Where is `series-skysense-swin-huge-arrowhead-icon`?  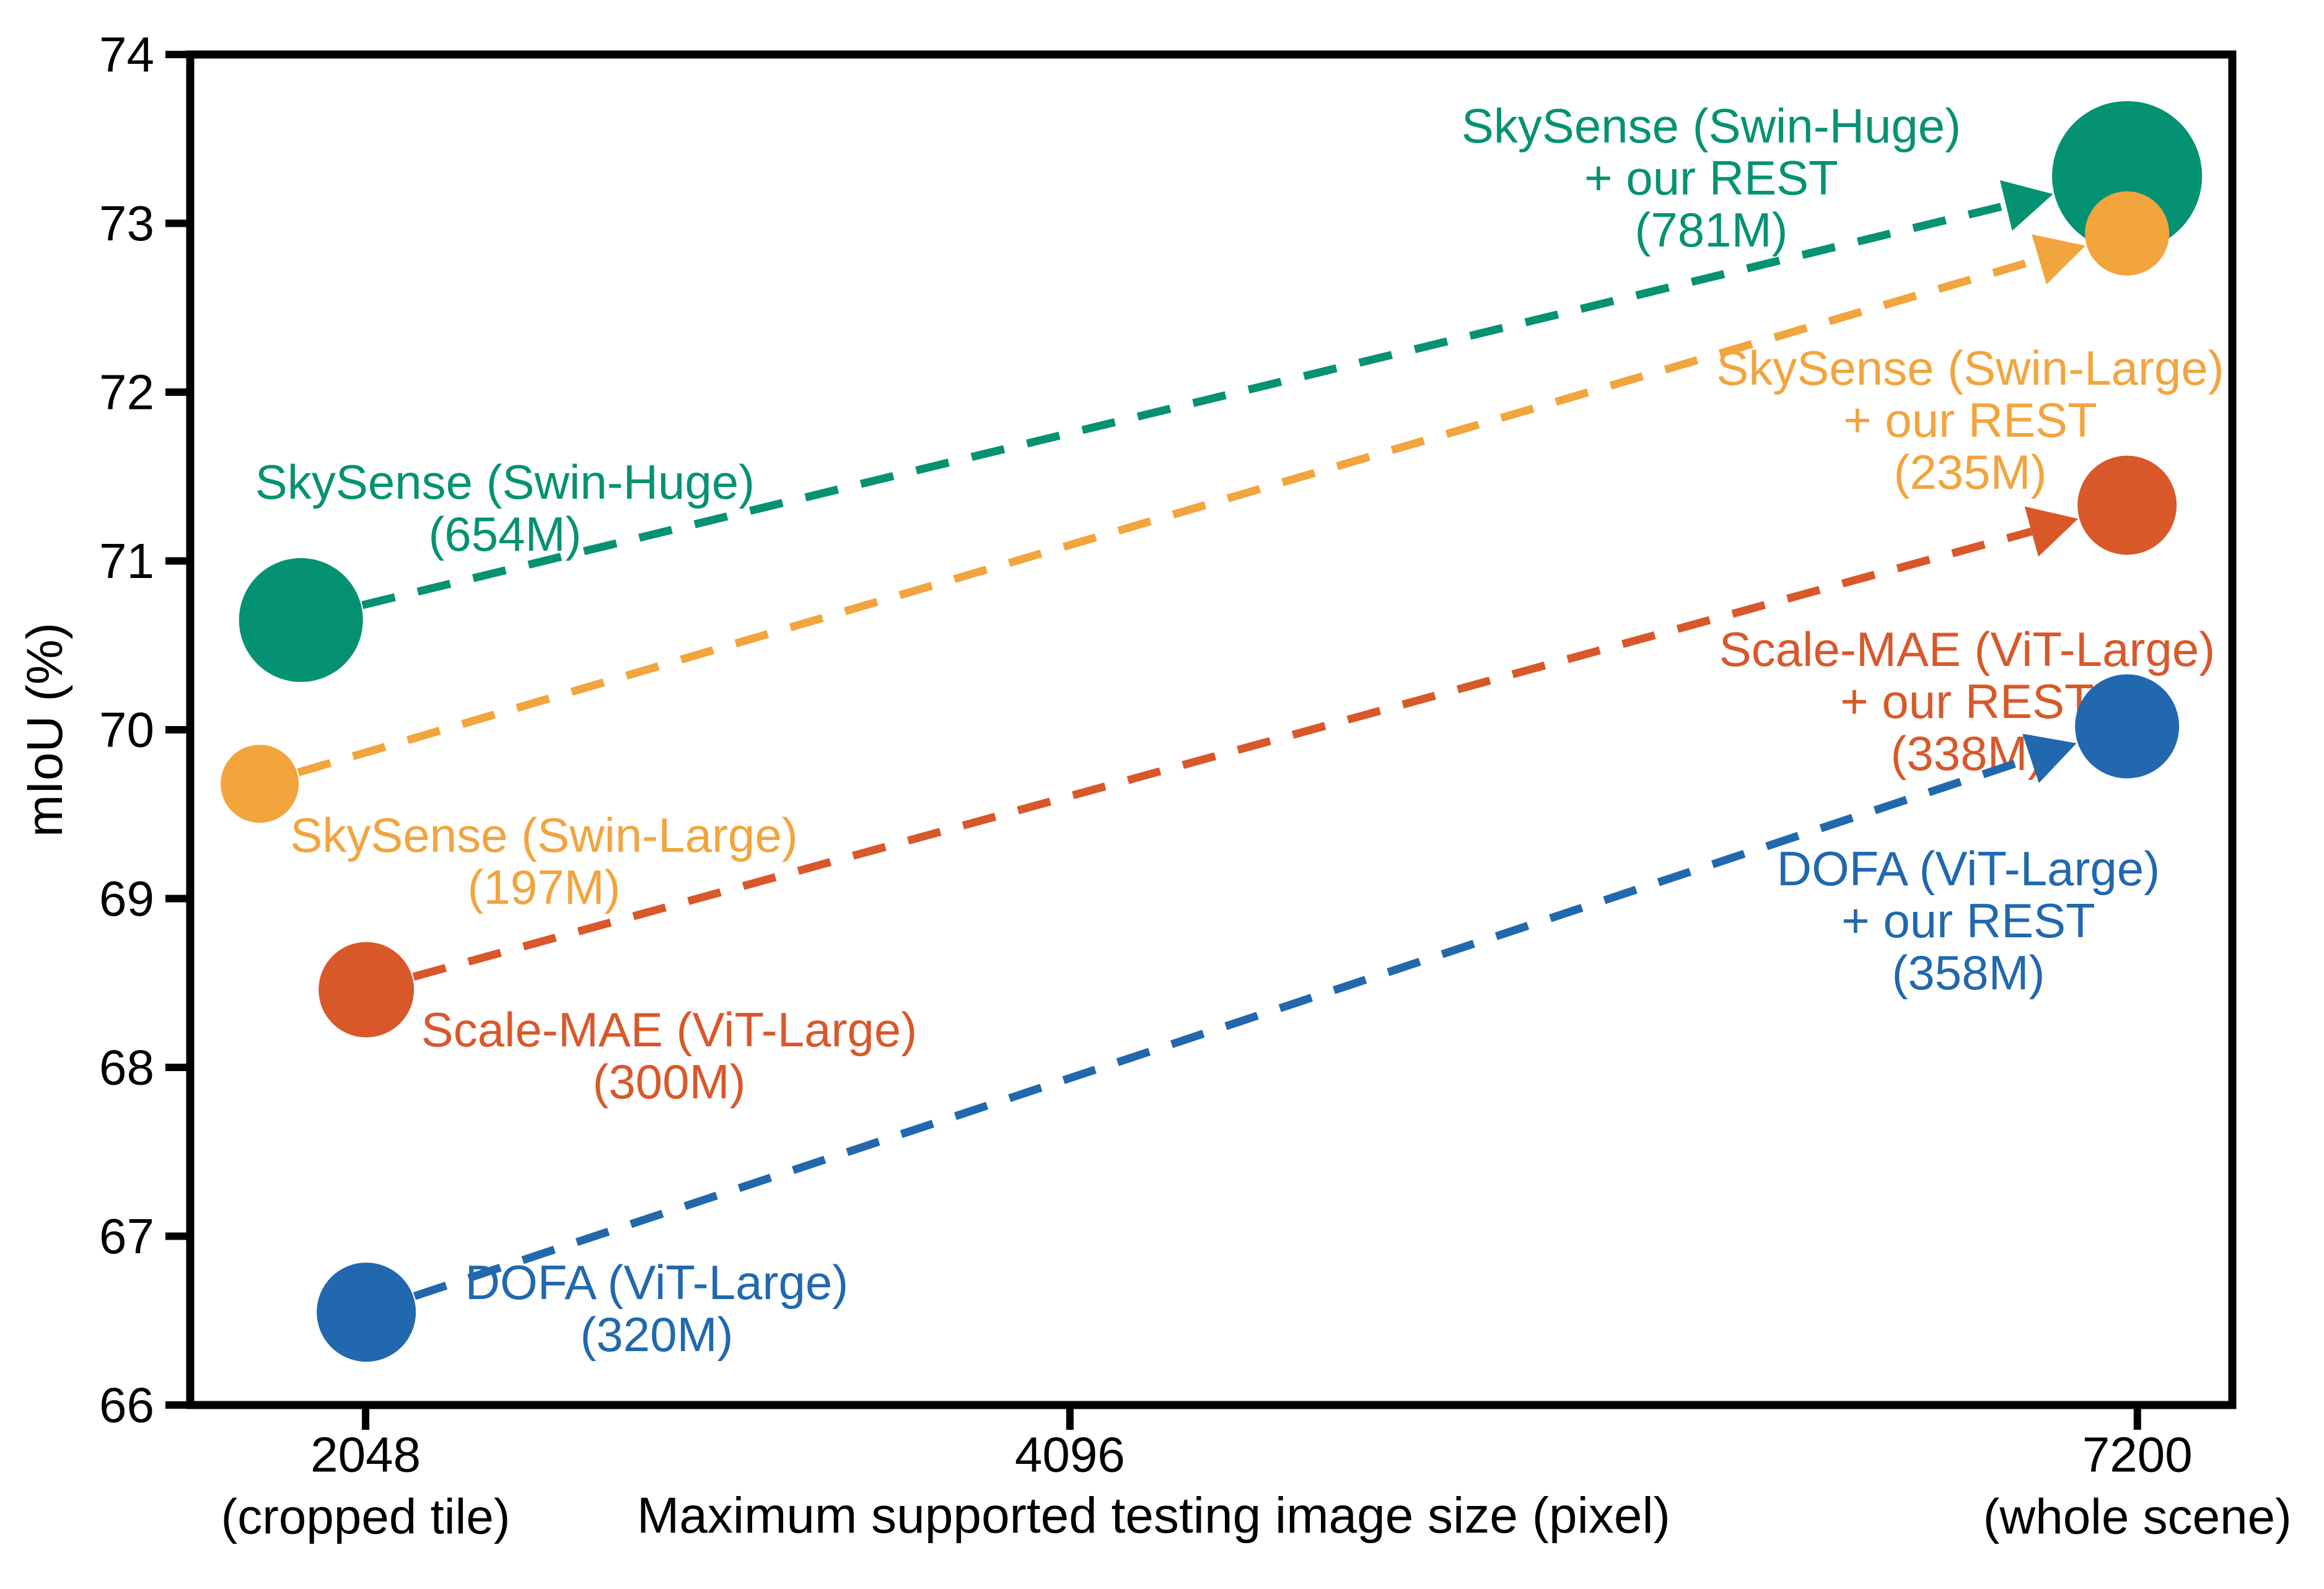 series-skysense-swin-huge-arrowhead-icon is located at coordinates (2026, 205).